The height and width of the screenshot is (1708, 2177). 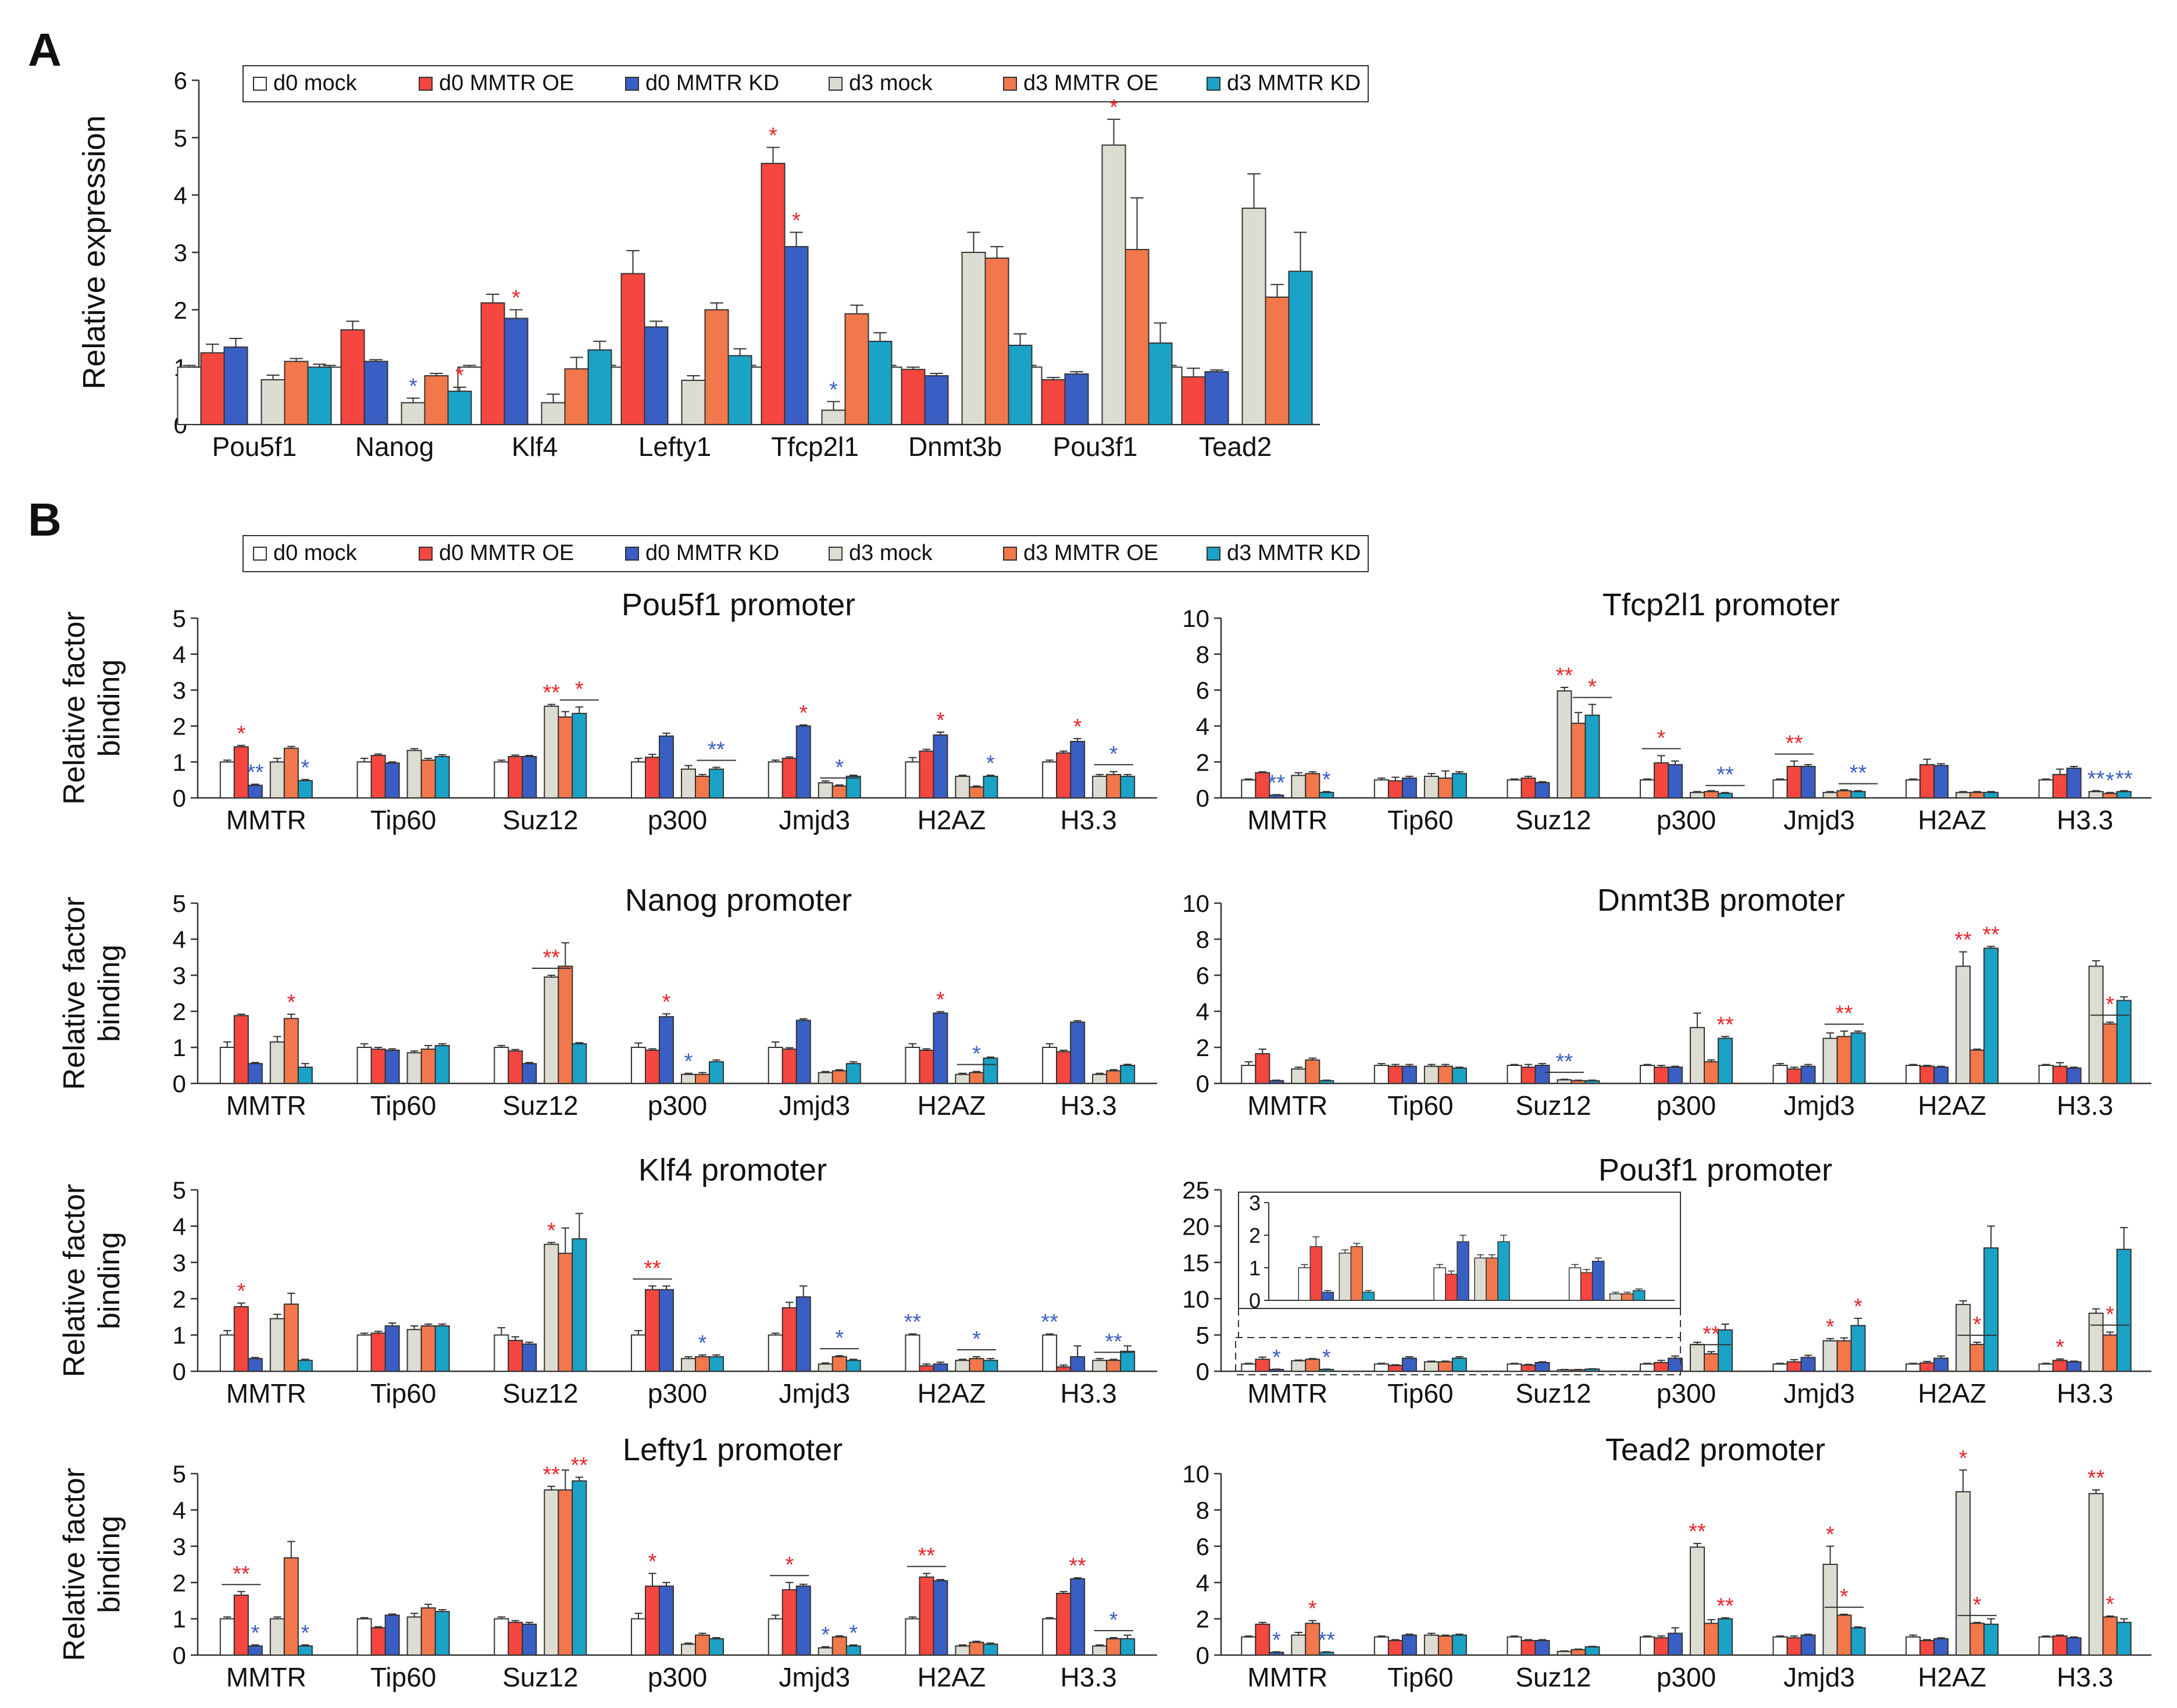 I want to click on category-label: Tfcp2l1, so click(x=815, y=447).